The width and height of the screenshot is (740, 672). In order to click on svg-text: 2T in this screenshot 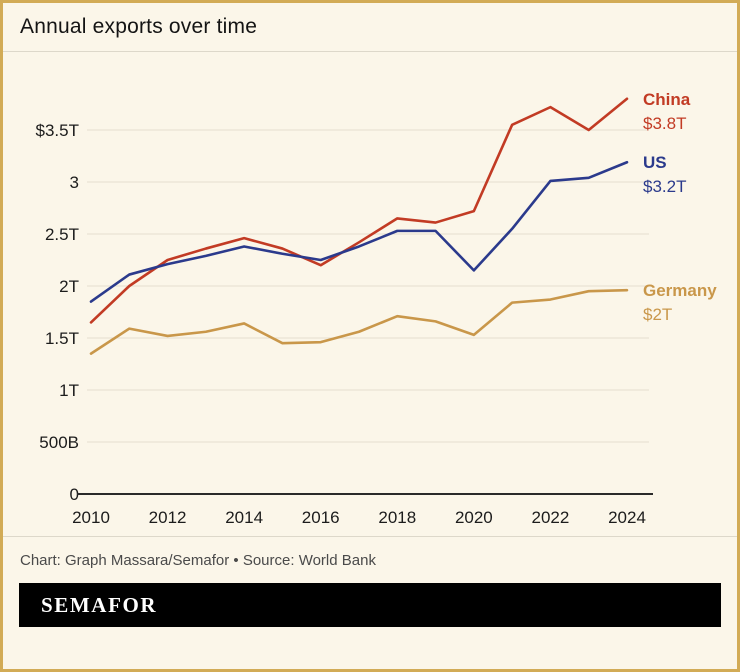, I will do `click(69, 286)`.